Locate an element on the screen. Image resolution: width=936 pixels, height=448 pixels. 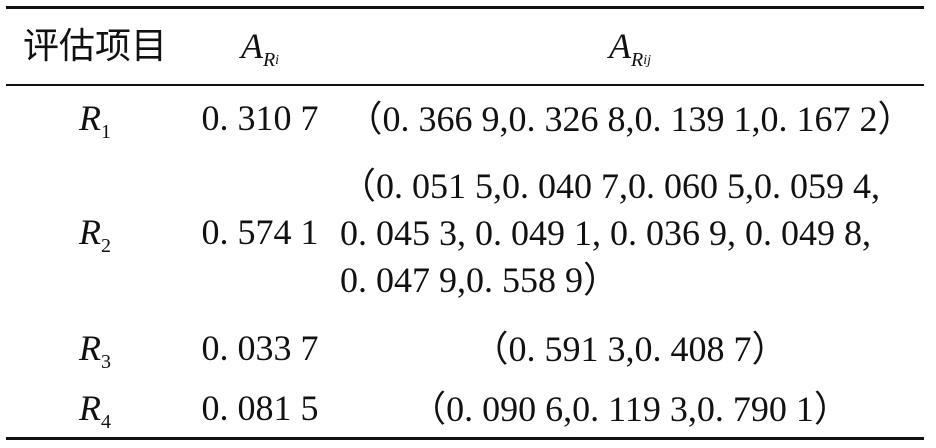
row-label: R4 is located at coordinates (95, 415).